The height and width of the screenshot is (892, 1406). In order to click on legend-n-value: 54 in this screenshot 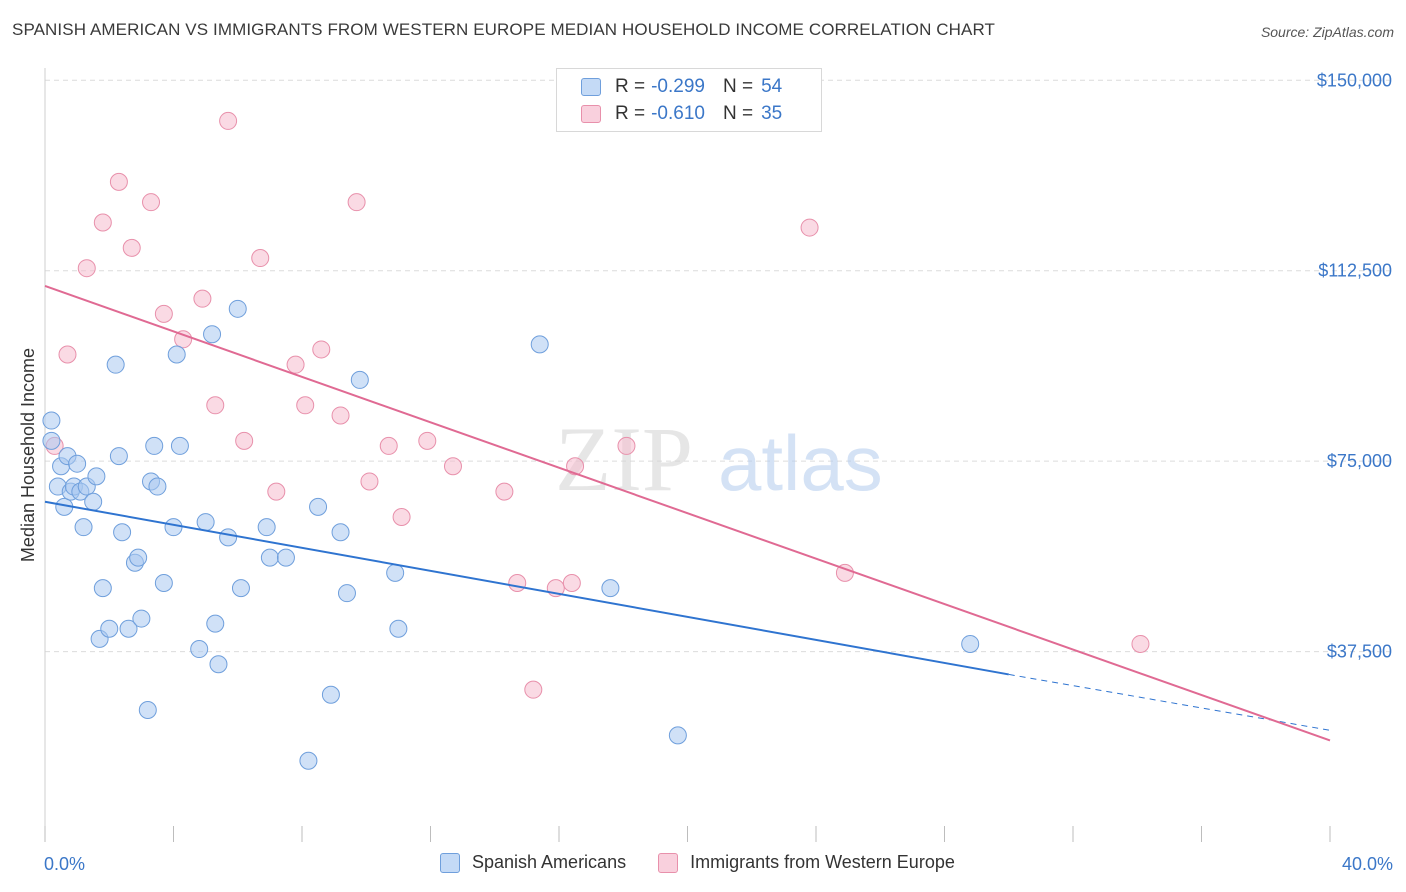, I will do `click(772, 86)`.